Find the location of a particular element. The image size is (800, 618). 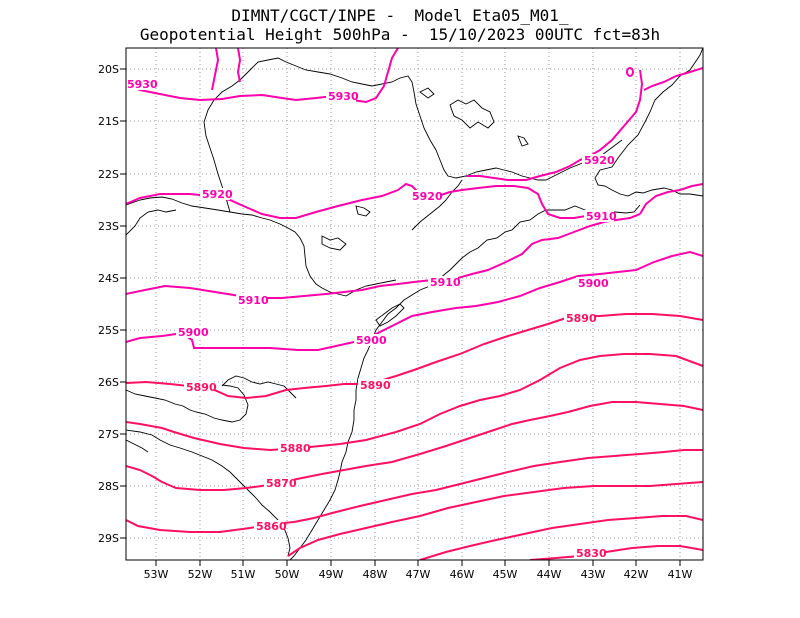

lon-label: 49W is located at coordinates (331, 574).